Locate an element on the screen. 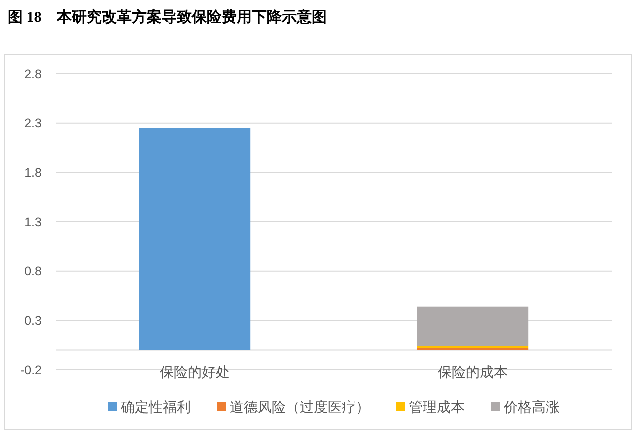 The image size is (638, 437). y-tick-label: -0.2 is located at coordinates (31, 370).